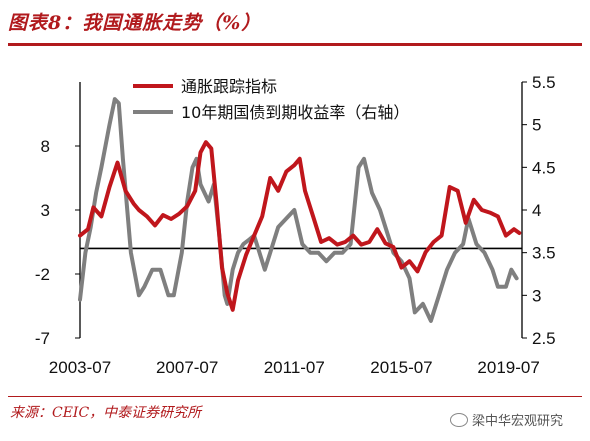 This screenshot has width=590, height=441. I want to click on source-note: 来源：CEIC，中泰证券研究所, so click(106, 413).